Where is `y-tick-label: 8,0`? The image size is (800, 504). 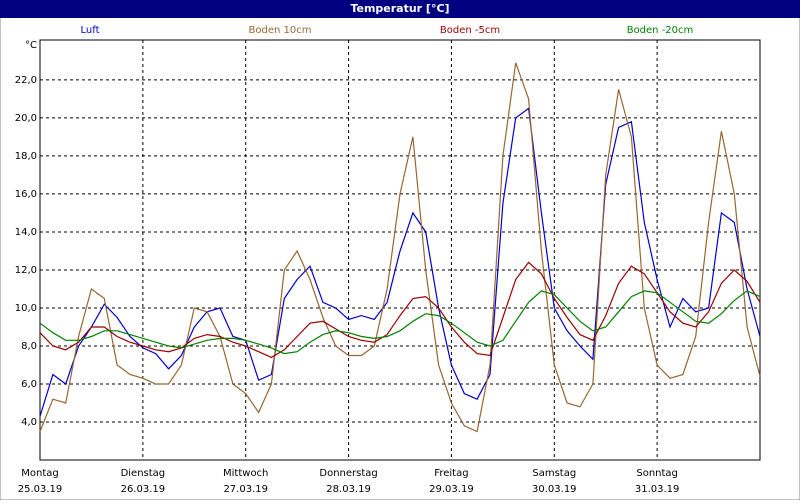 y-tick-label: 8,0 is located at coordinates (29, 346).